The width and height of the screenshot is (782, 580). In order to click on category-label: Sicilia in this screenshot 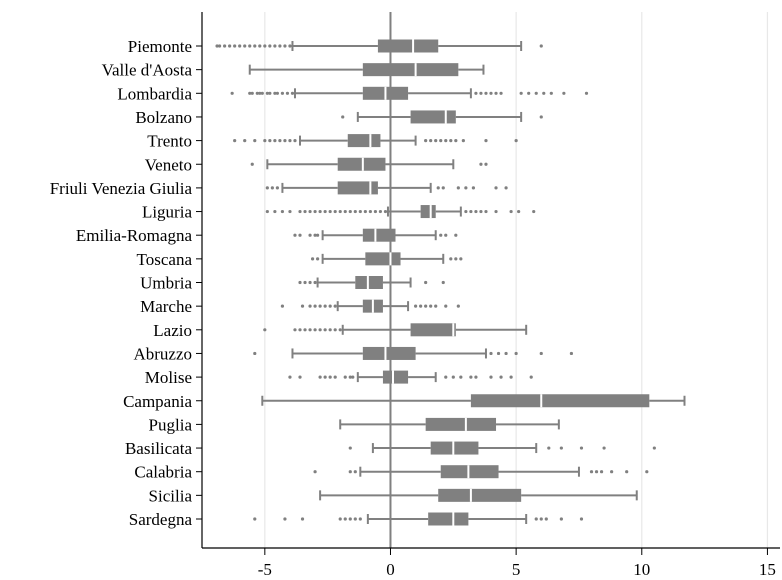, I will do `click(171, 495)`.